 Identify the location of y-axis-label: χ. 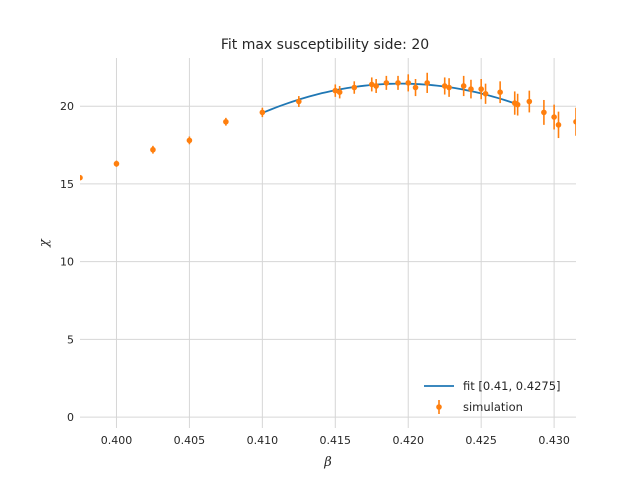
(44, 243).